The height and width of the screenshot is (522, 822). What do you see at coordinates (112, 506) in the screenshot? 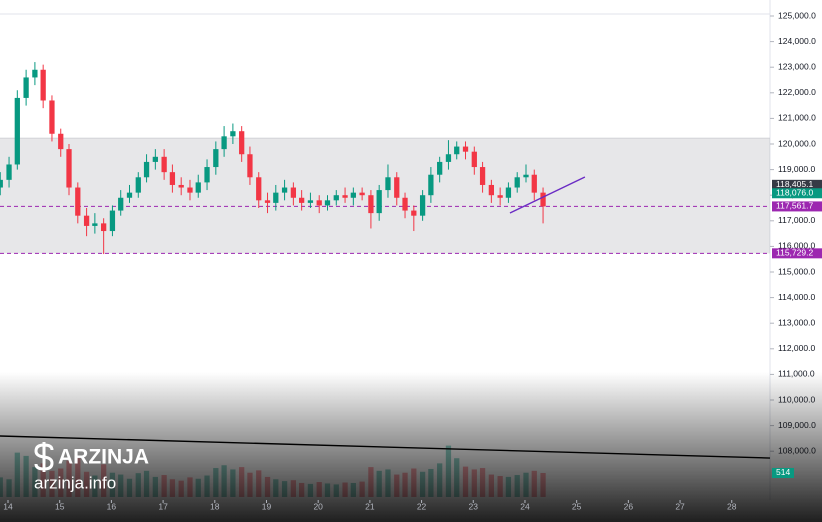
I see `x-tick-label: 16` at bounding box center [112, 506].